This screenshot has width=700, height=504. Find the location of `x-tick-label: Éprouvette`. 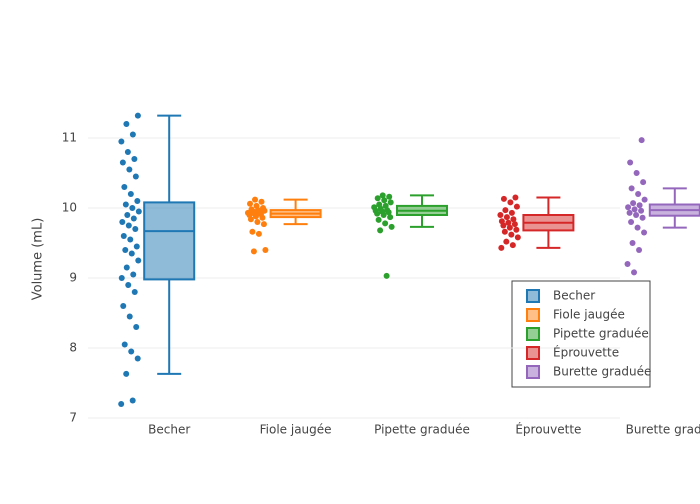

x-tick-label: Éprouvette is located at coordinates (548, 429).